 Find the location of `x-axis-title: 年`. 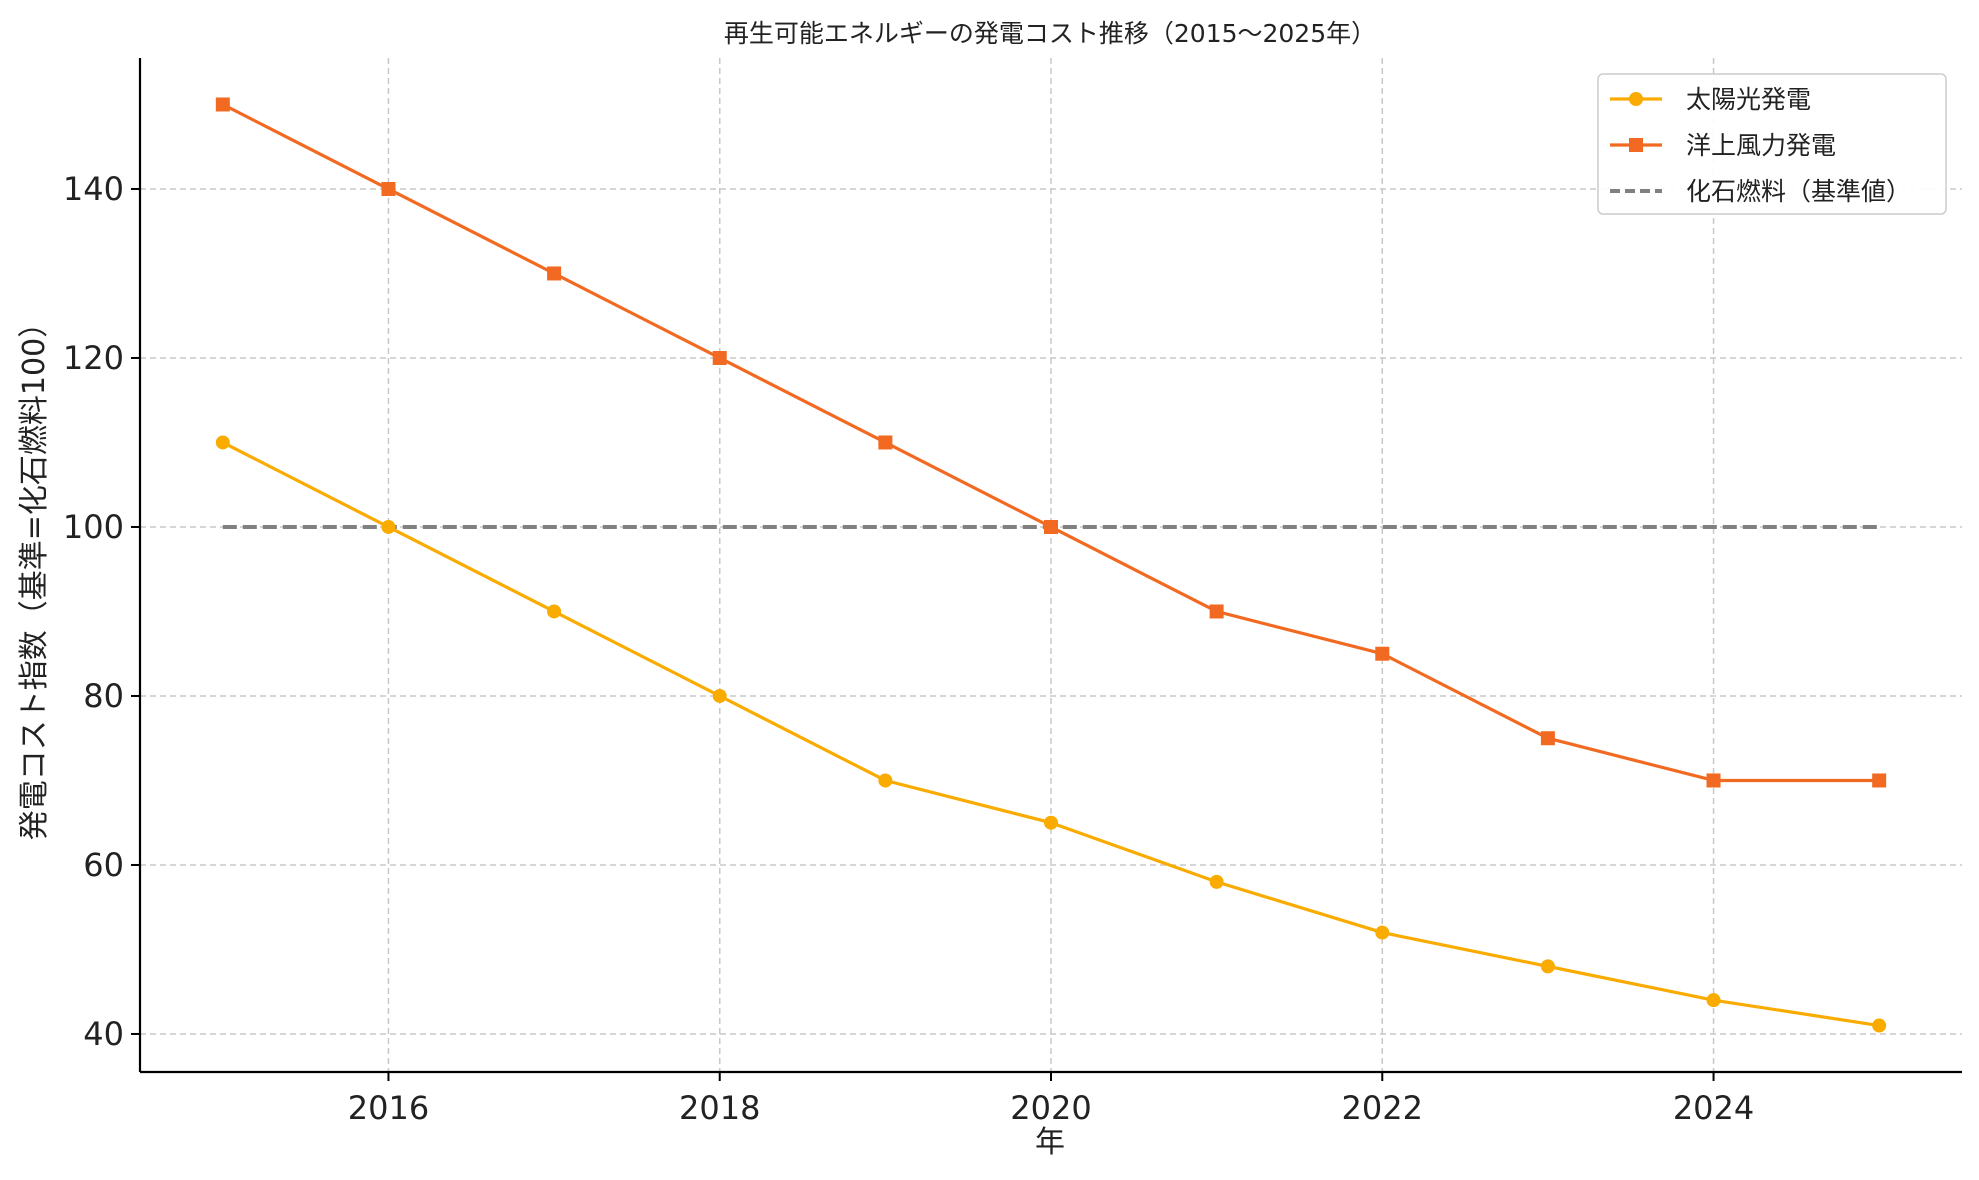

x-axis-title: 年 is located at coordinates (1050, 1142).